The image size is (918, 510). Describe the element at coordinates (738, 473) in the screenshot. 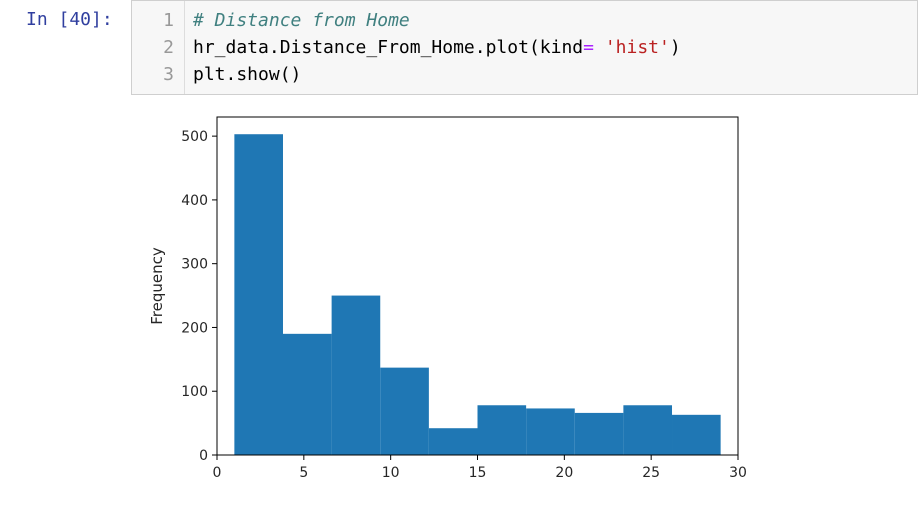

I see `x-tick-label: 30` at that location.